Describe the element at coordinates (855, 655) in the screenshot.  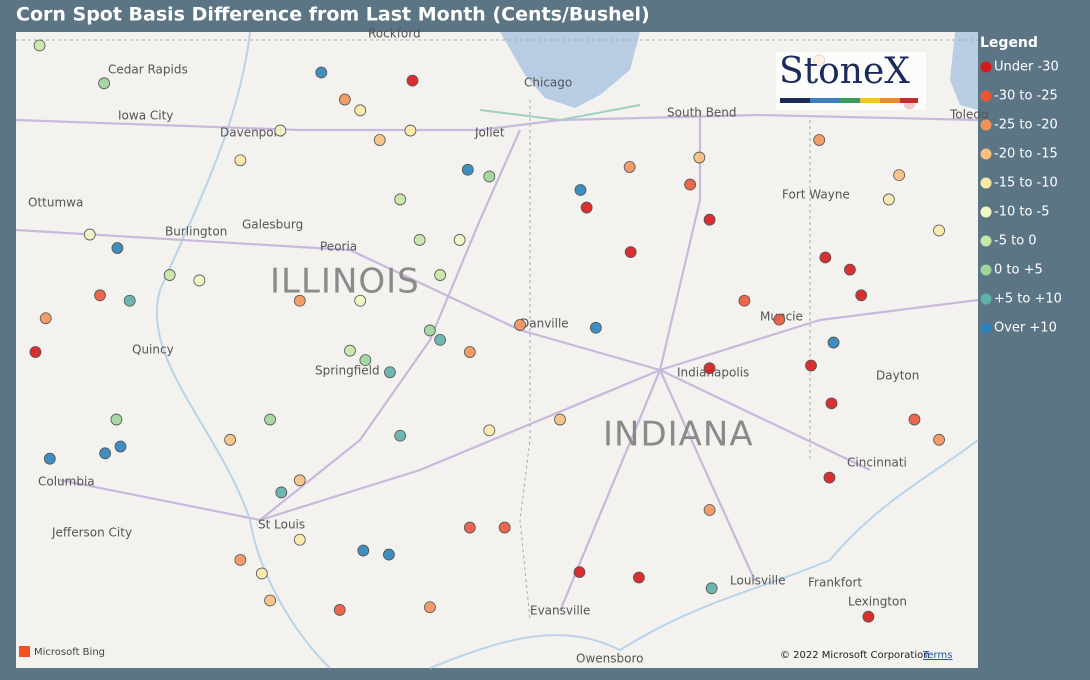
I see `copyright: © 2022 Microsoft Corporation` at that location.